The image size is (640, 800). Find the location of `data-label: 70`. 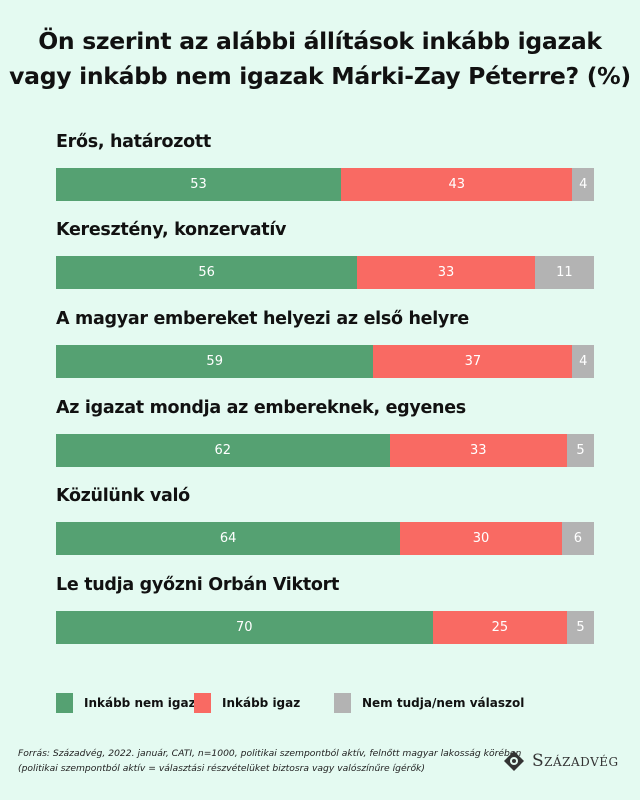

data-label: 70 is located at coordinates (244, 627).